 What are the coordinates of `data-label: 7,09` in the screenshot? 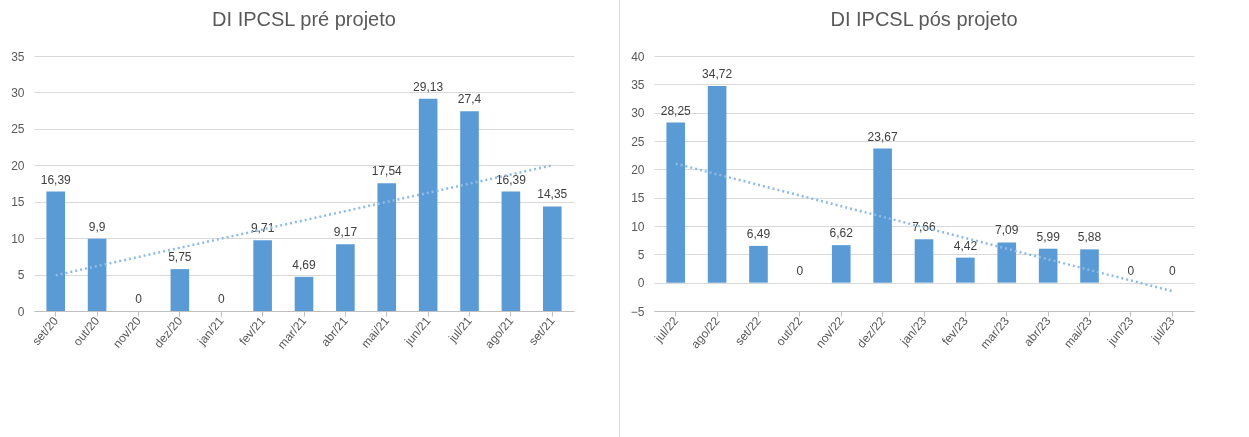 It's located at (1007, 230).